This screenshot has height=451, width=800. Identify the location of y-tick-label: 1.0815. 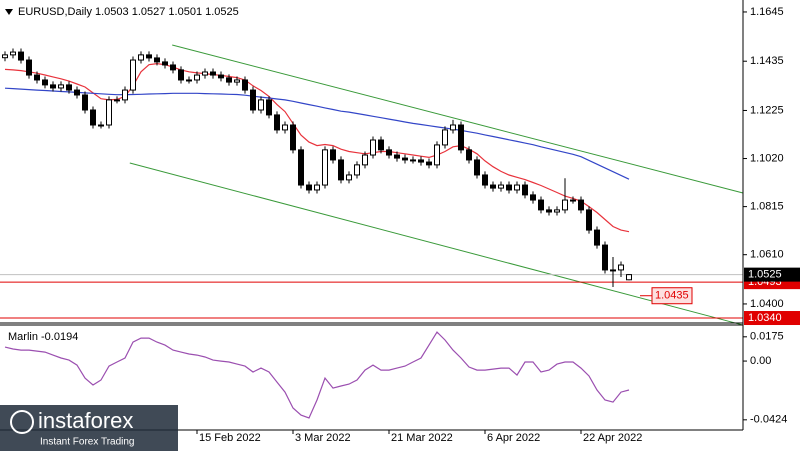
(767, 207).